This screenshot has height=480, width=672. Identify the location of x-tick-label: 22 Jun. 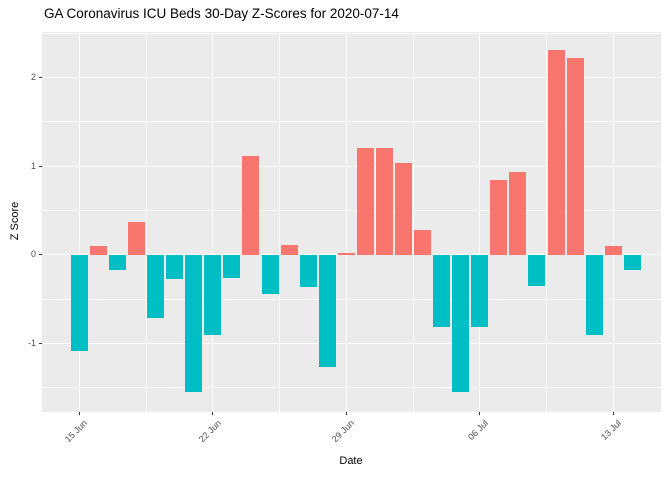
(209, 430).